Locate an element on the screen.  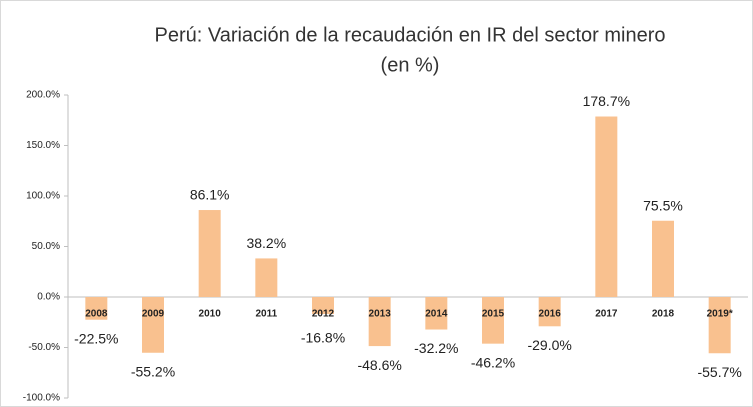
data-label: -55.7% is located at coordinates (719, 372).